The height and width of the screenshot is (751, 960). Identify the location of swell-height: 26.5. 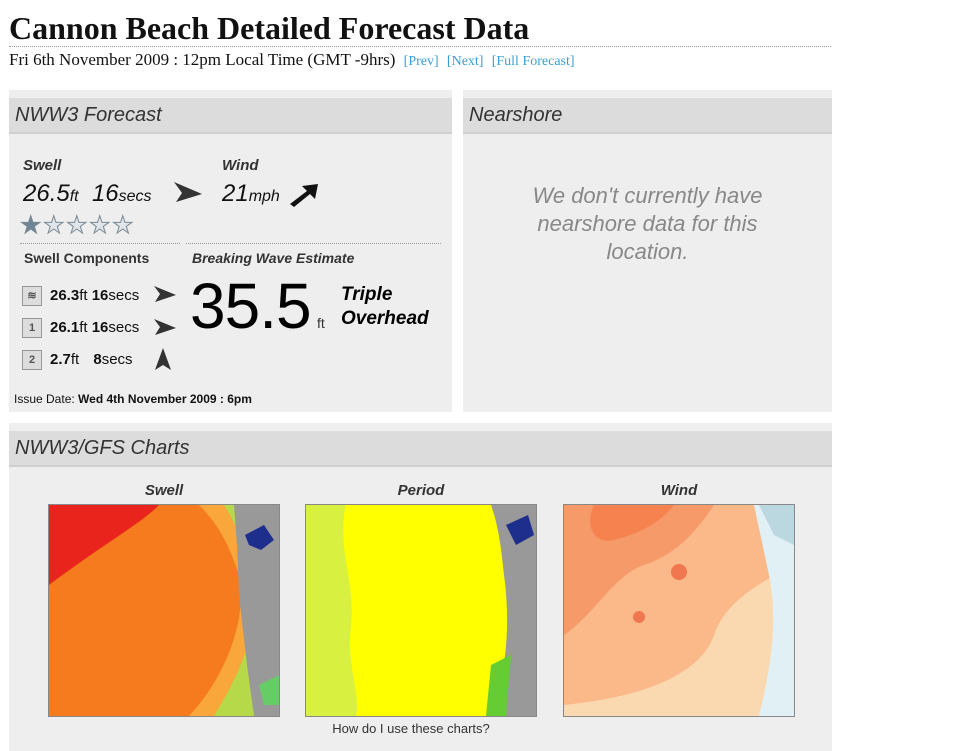
(46, 193).